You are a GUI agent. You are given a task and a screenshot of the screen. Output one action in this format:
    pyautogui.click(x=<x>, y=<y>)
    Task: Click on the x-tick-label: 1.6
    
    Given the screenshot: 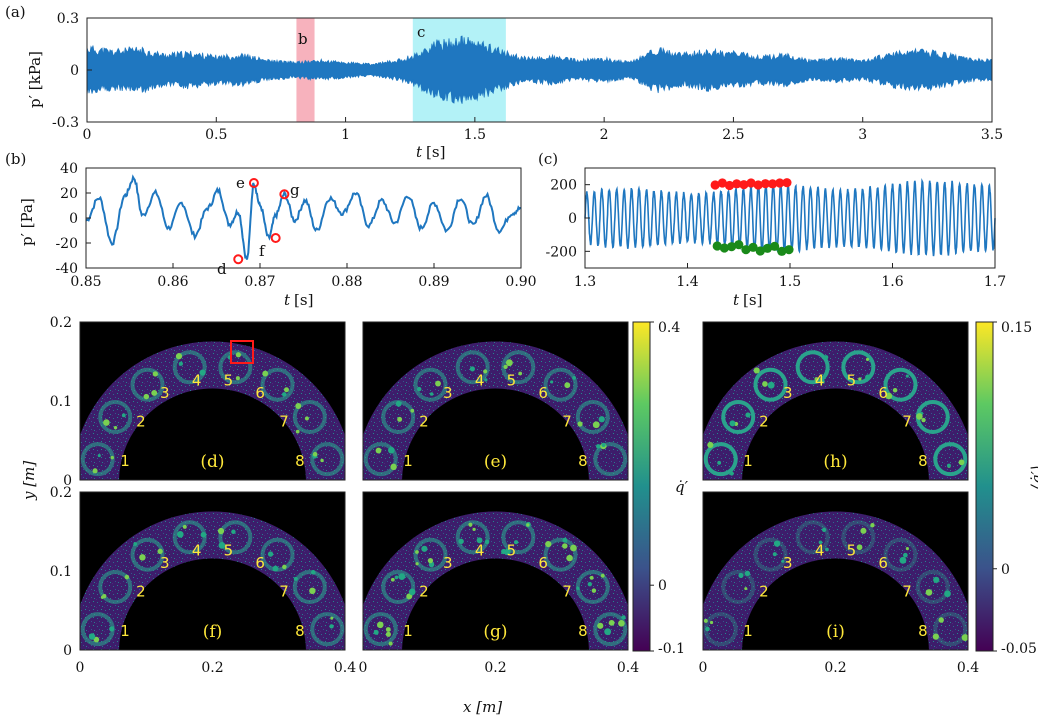 What is the action you would take?
    pyautogui.click(x=892, y=282)
    